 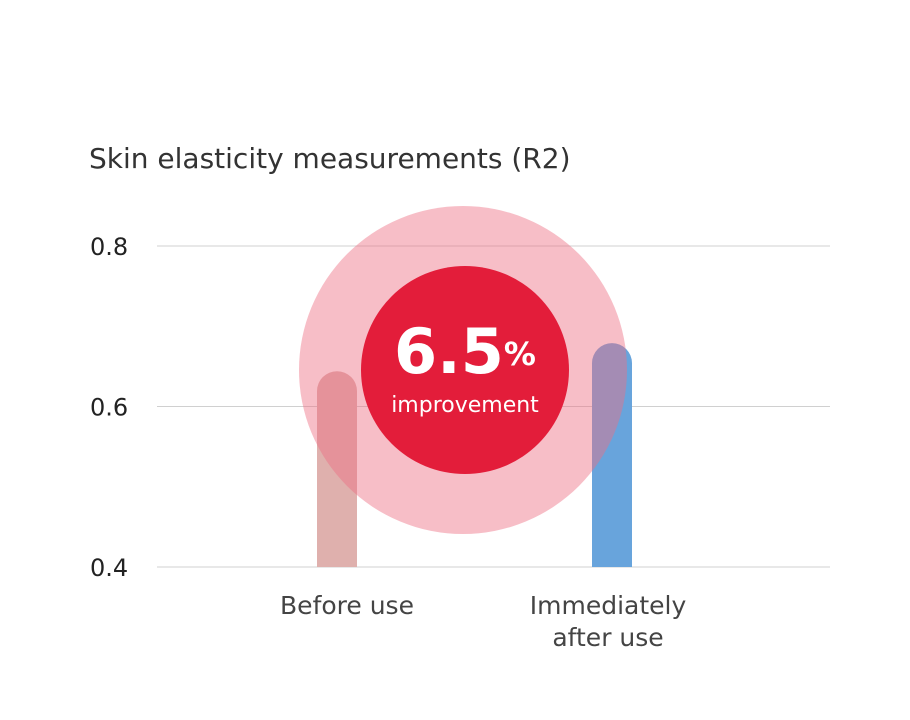 I want to click on y-tick-label: 0.4, so click(x=109, y=568).